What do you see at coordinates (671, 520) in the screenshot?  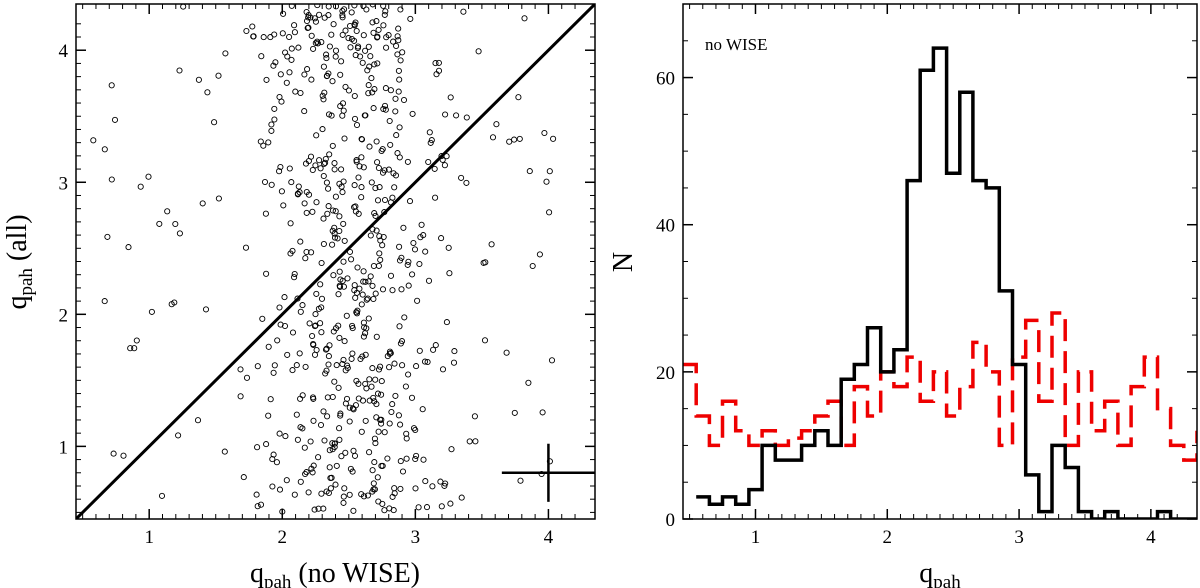 I see `histogram-y-tick-label: 0` at bounding box center [671, 520].